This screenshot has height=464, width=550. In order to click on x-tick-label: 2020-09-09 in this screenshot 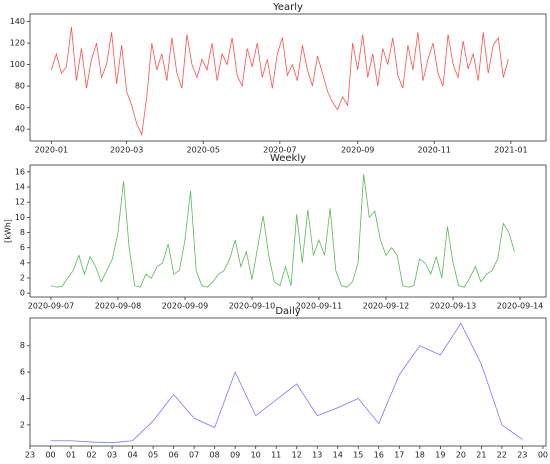, I will do `click(185, 306)`.